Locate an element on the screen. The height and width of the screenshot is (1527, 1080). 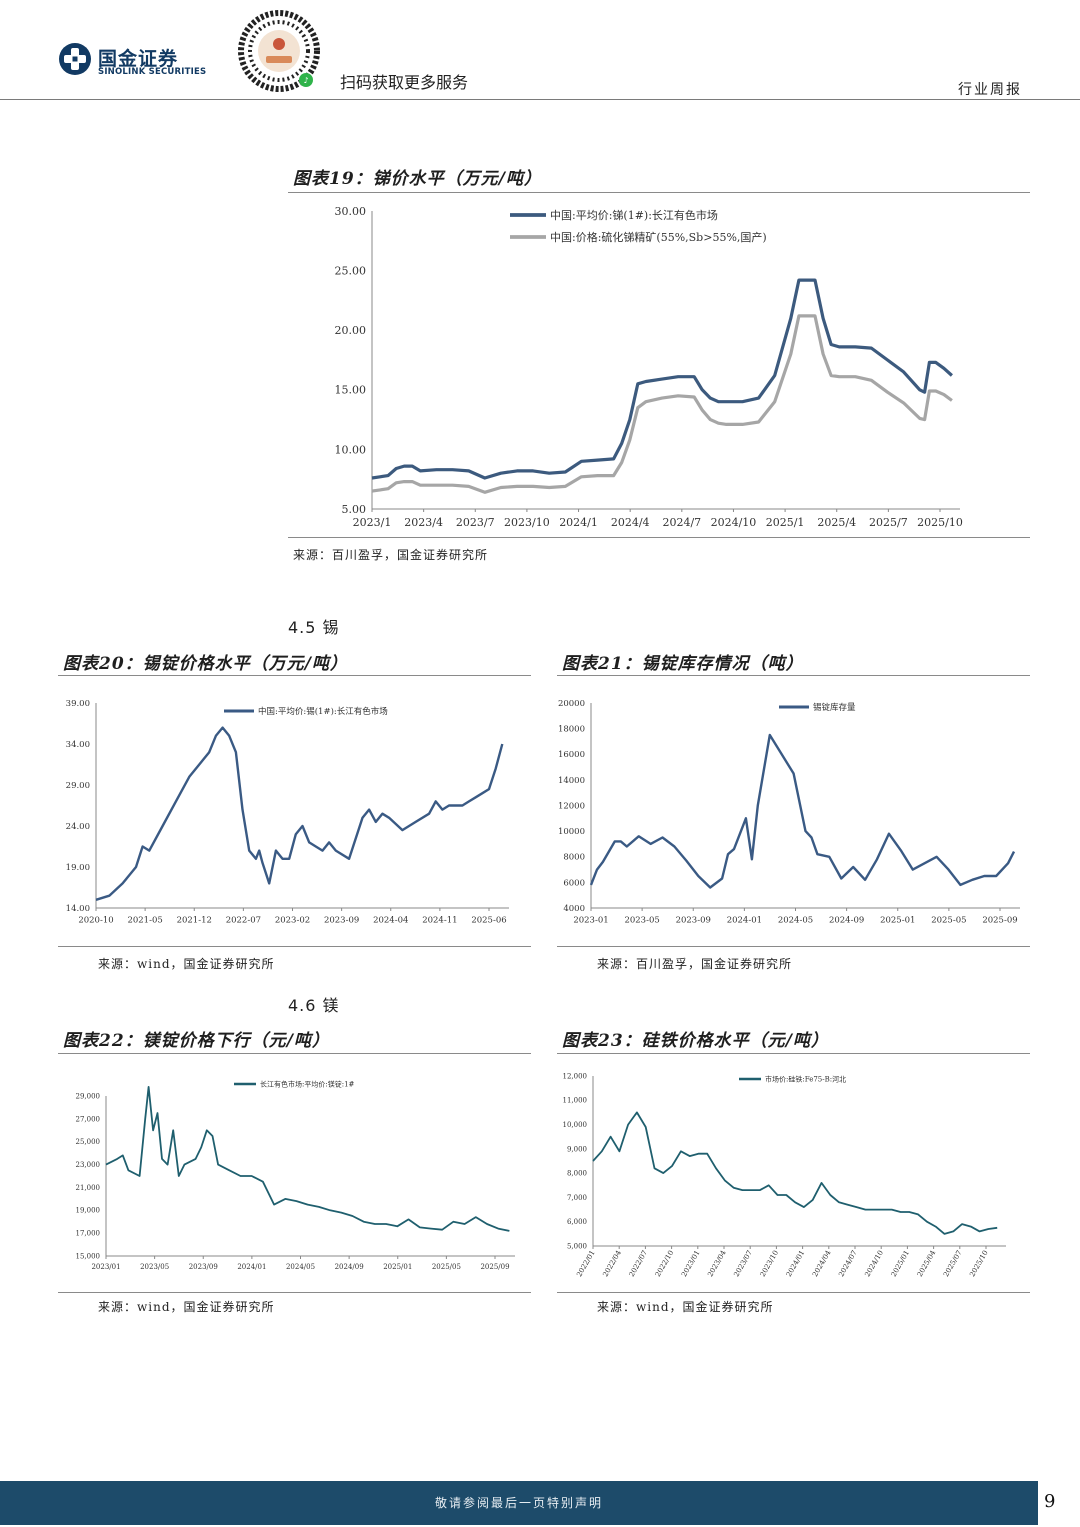
y-tick-label: 11,000 is located at coordinates (575, 1101).